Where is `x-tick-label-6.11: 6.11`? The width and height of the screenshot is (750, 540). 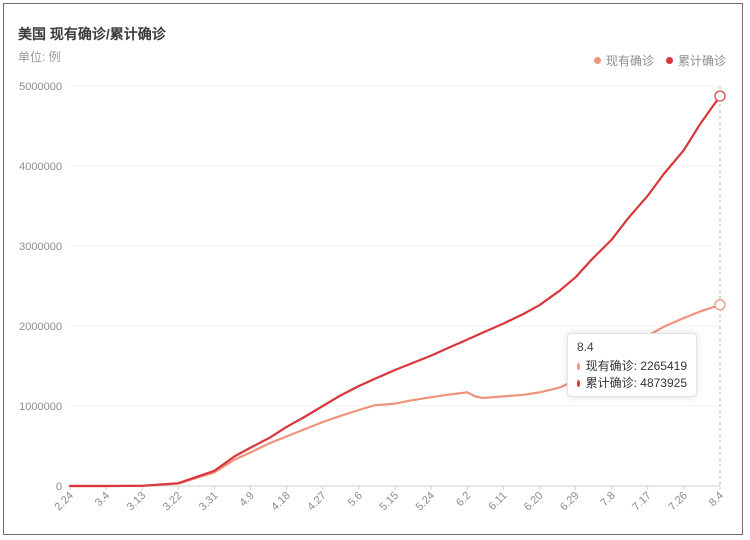 x-tick-label-6.11: 6.11 is located at coordinates (497, 501).